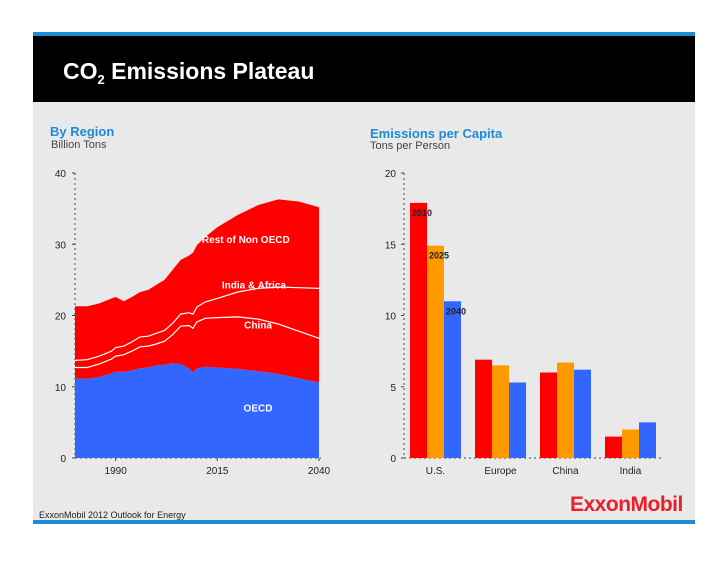 This screenshot has height=563, width=728. Describe the element at coordinates (436, 133) in the screenshot. I see `right-chart-title: Emissions per Capita` at that location.